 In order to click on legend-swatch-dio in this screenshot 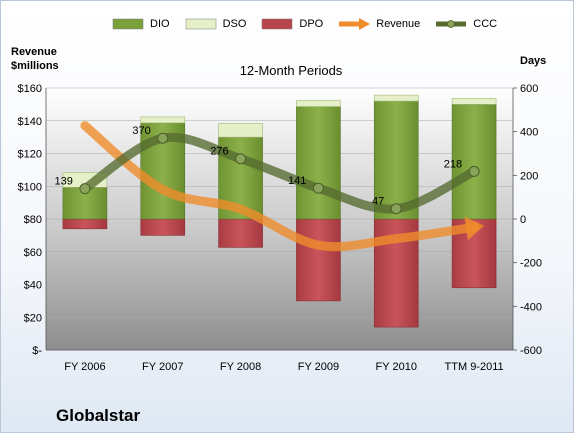, I will do `click(128, 24)`.